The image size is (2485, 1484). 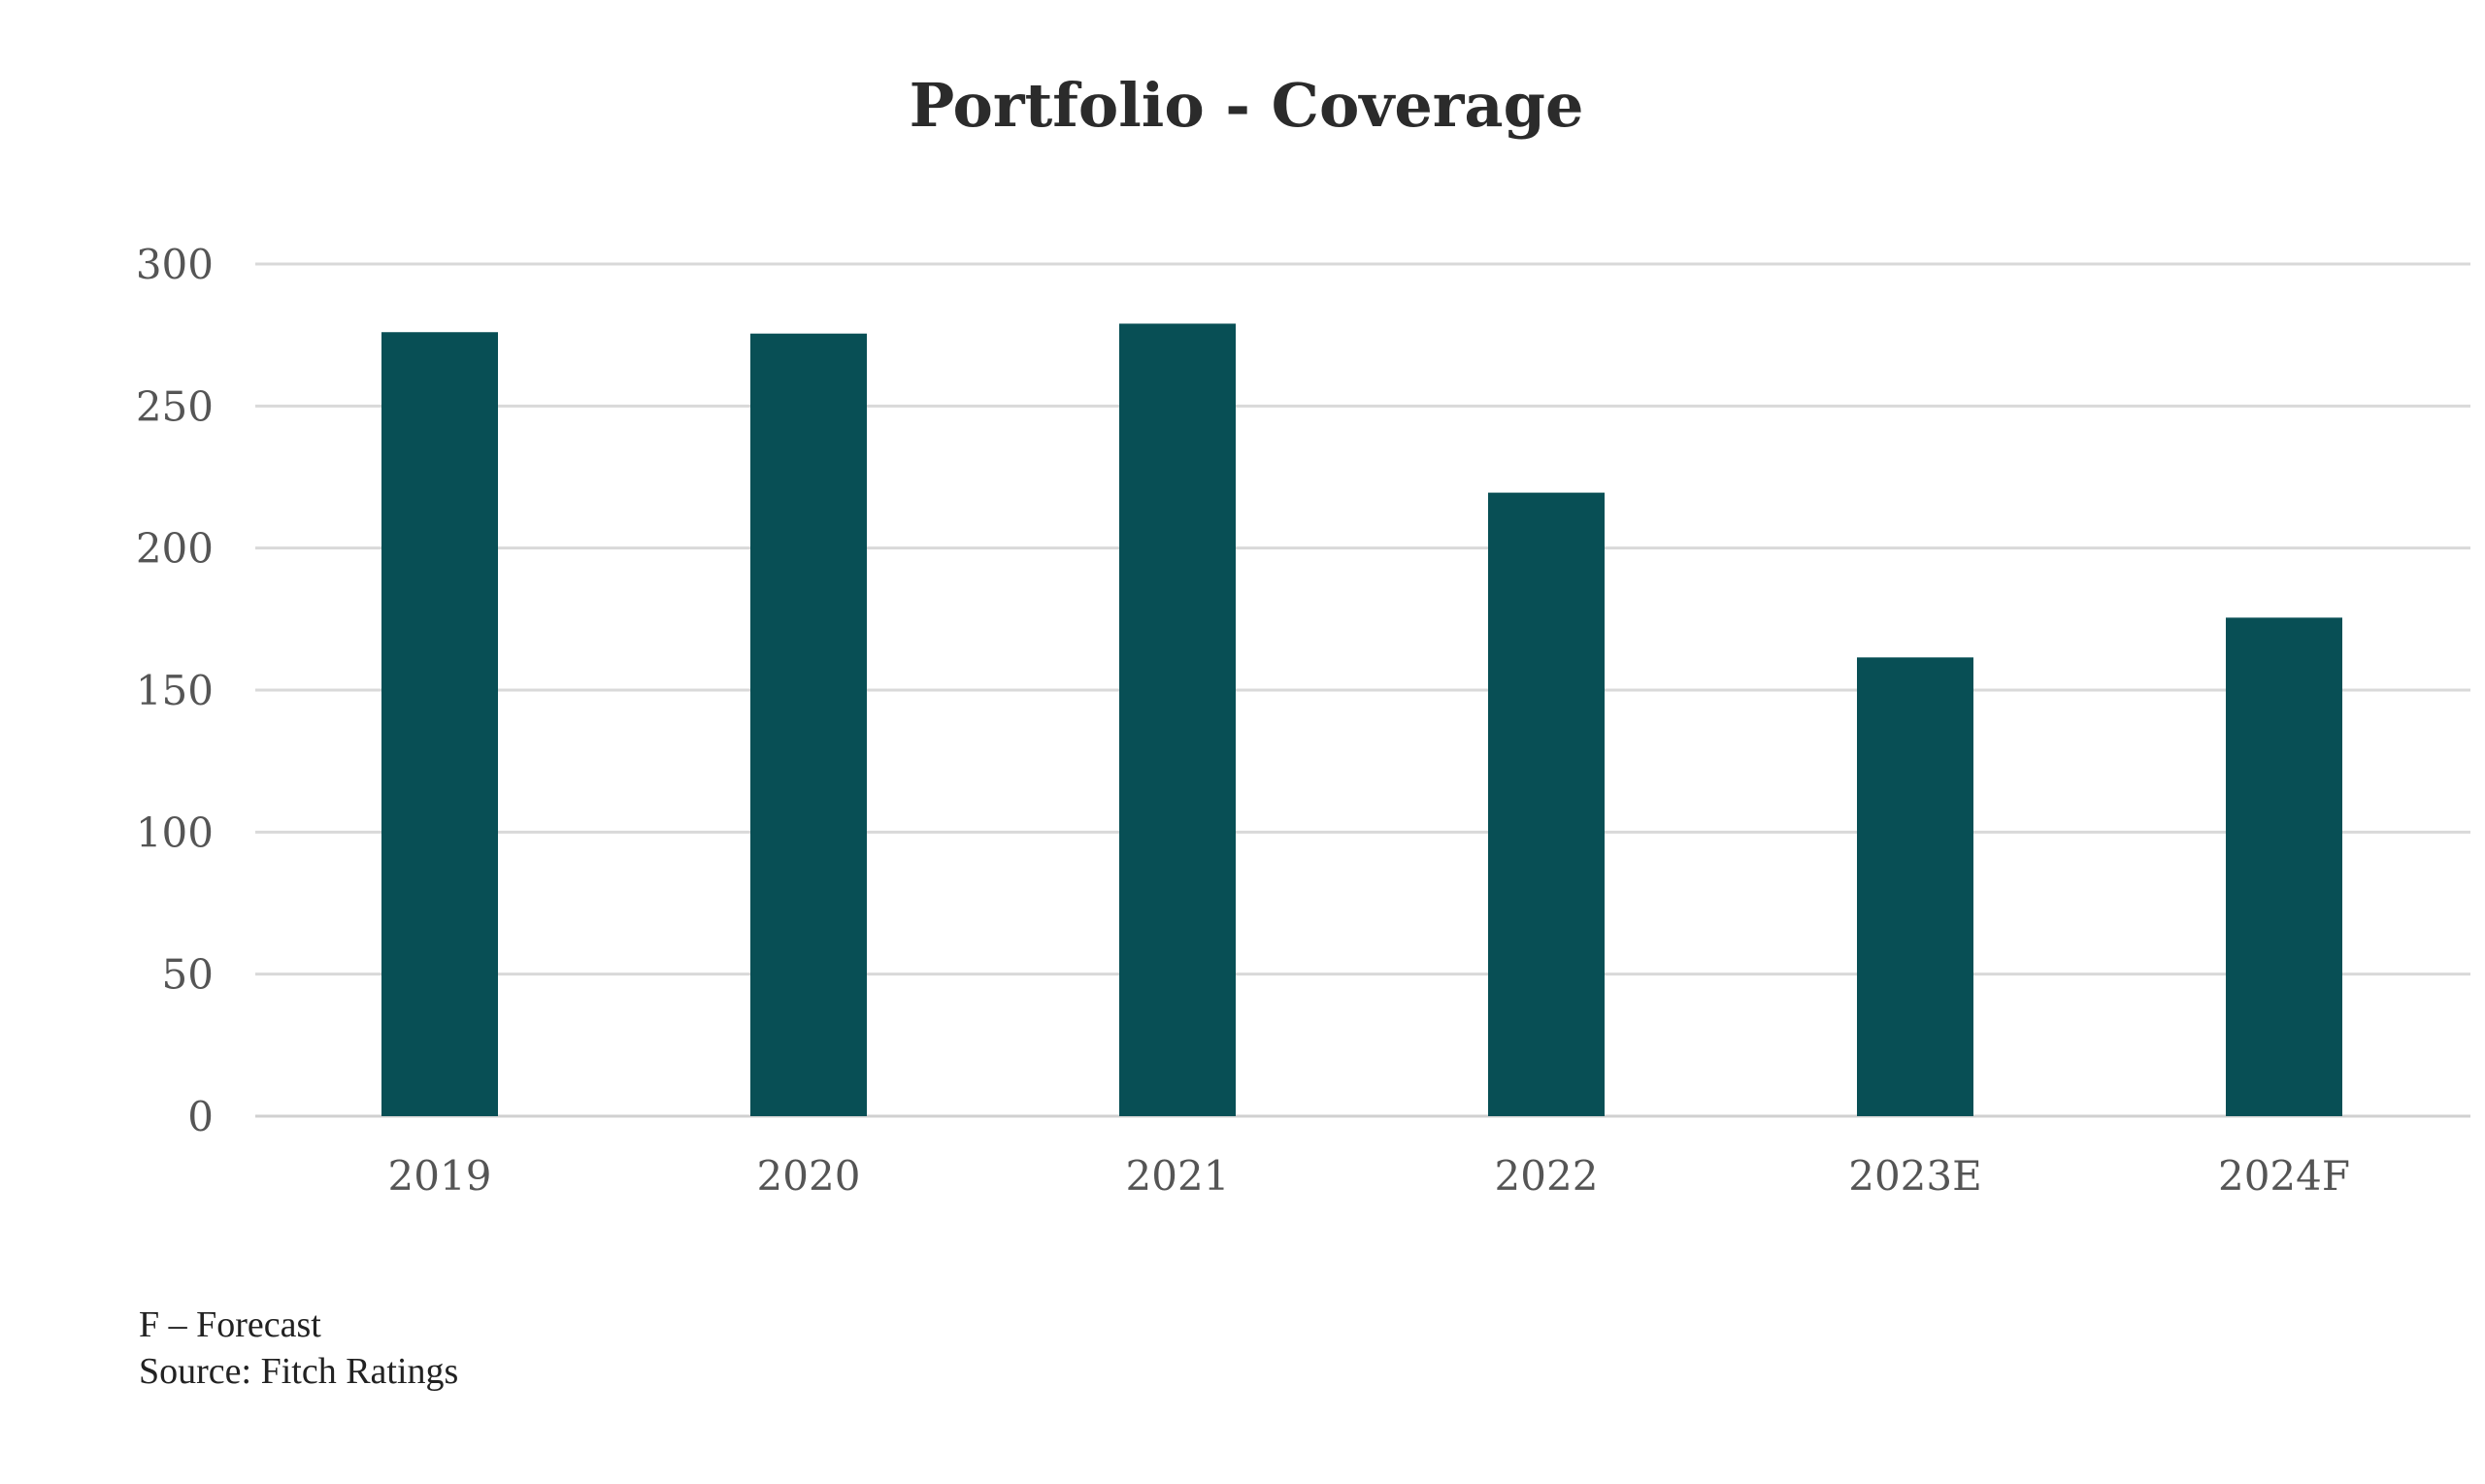 I want to click on x-axis-ticks: 2019 2020 2021 2022 2023E 2024F, so click(x=1369, y=1176).